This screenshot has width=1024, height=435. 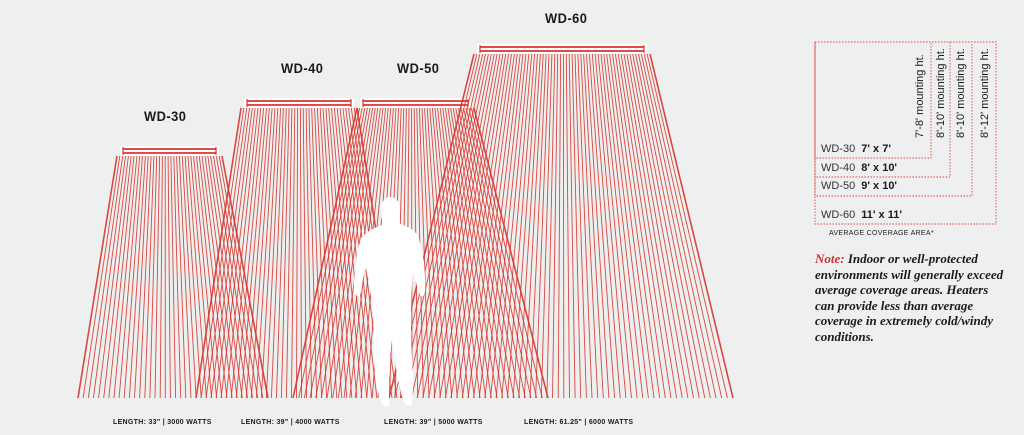 I want to click on mounting-height-wd-40: 8'-10' mounting ht., so click(x=941, y=93).